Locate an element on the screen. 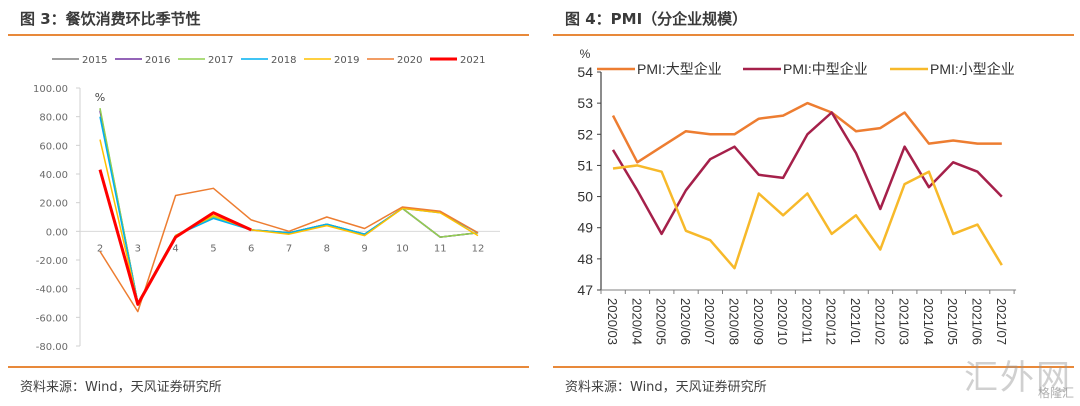 Image resolution: width=1080 pixels, height=406 pixels. x-tick-label: 11 is located at coordinates (440, 248).